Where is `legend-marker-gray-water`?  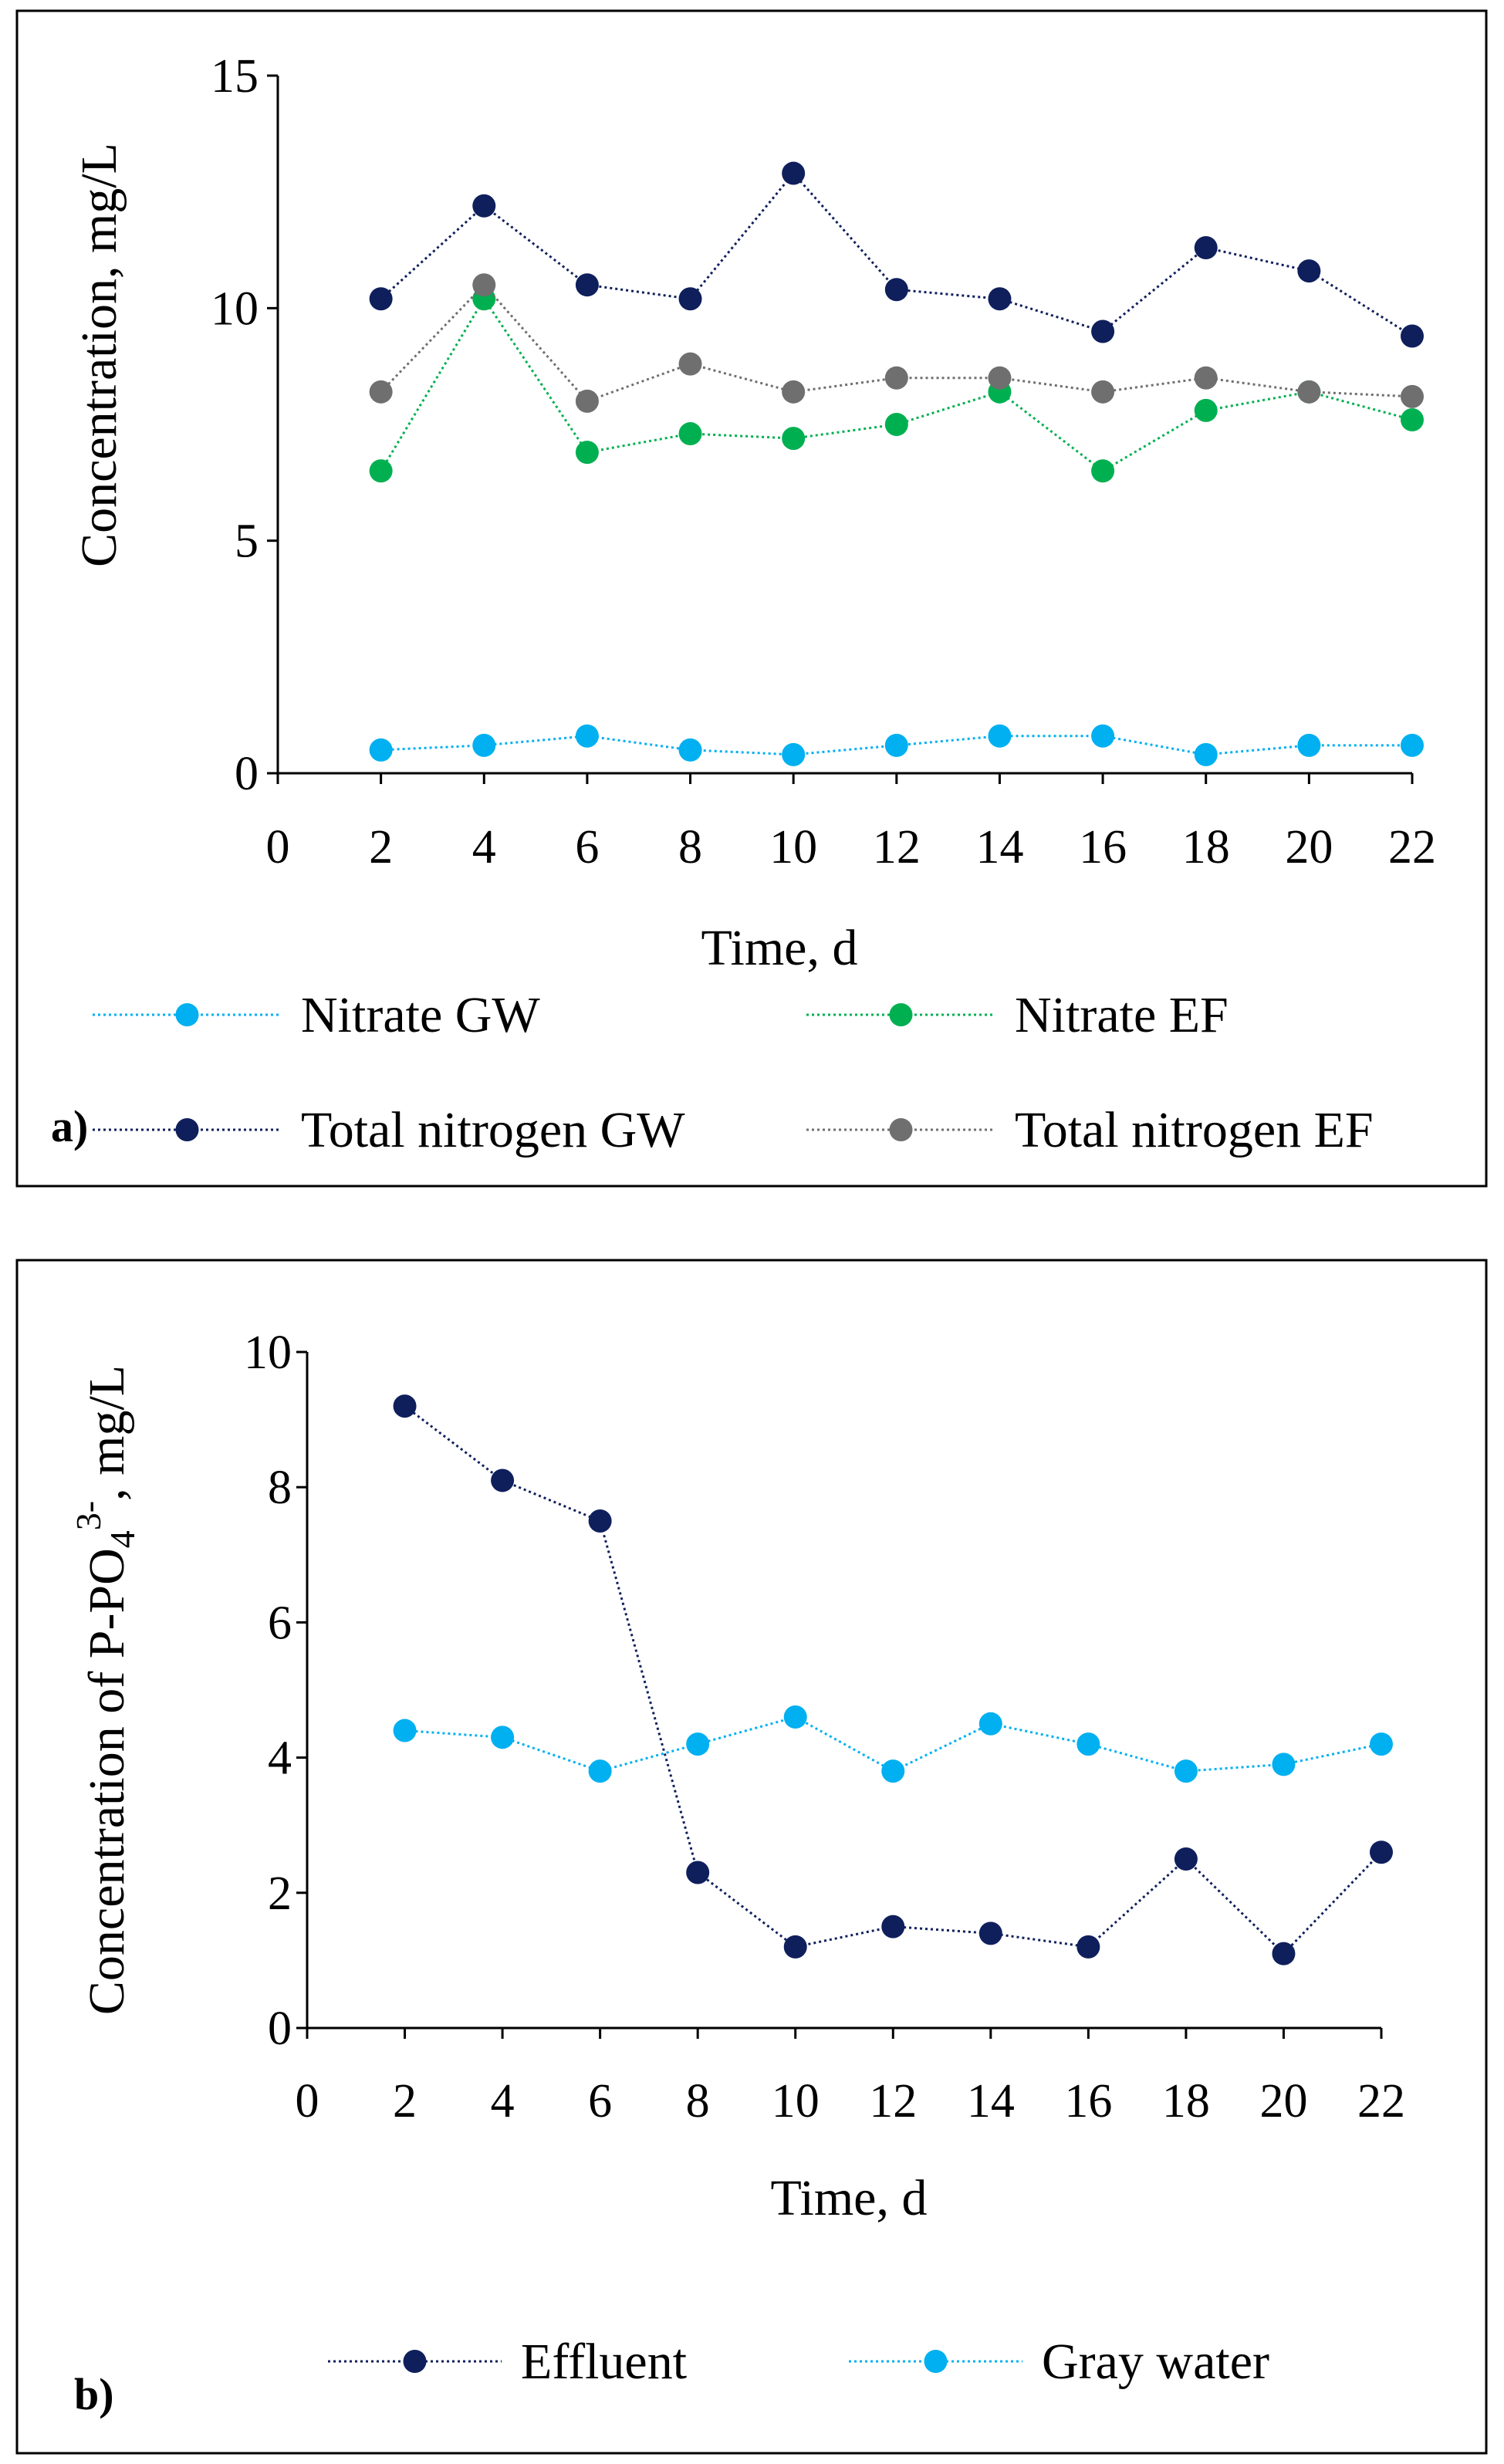
legend-marker-gray-water is located at coordinates (936, 2361).